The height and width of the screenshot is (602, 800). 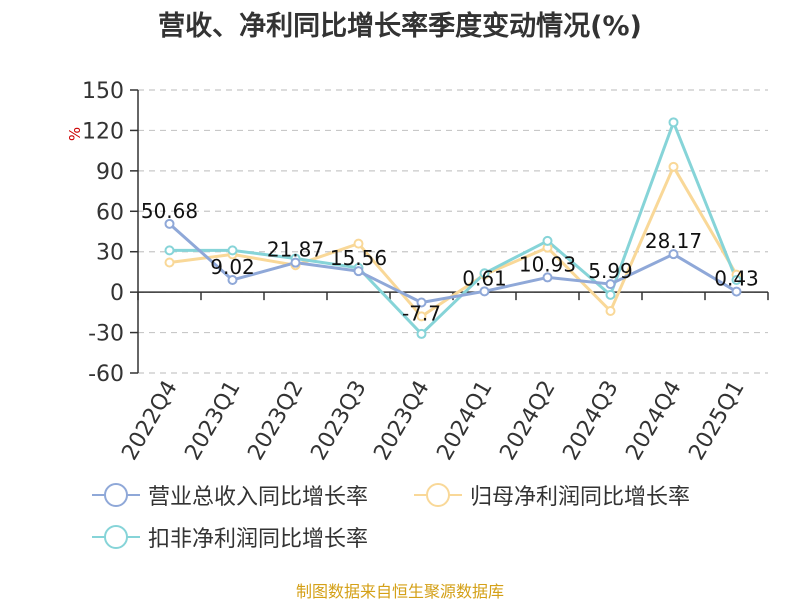 What do you see at coordinates (464, 421) in the screenshot?
I see `x-tick-label: 2024Q1` at bounding box center [464, 421].